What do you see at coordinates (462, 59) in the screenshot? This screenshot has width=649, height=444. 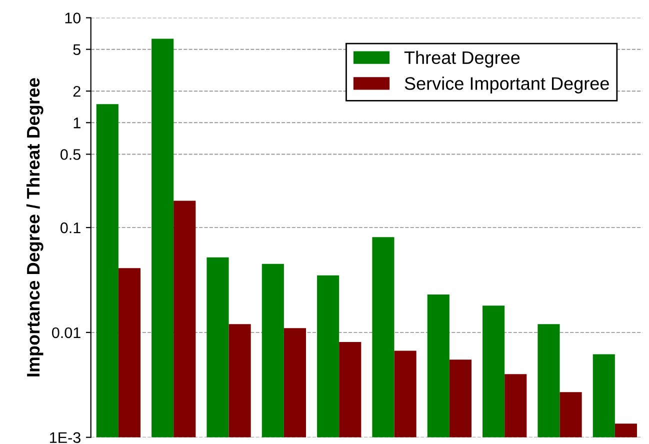 I see `legend-label: Threat Degree` at bounding box center [462, 59].